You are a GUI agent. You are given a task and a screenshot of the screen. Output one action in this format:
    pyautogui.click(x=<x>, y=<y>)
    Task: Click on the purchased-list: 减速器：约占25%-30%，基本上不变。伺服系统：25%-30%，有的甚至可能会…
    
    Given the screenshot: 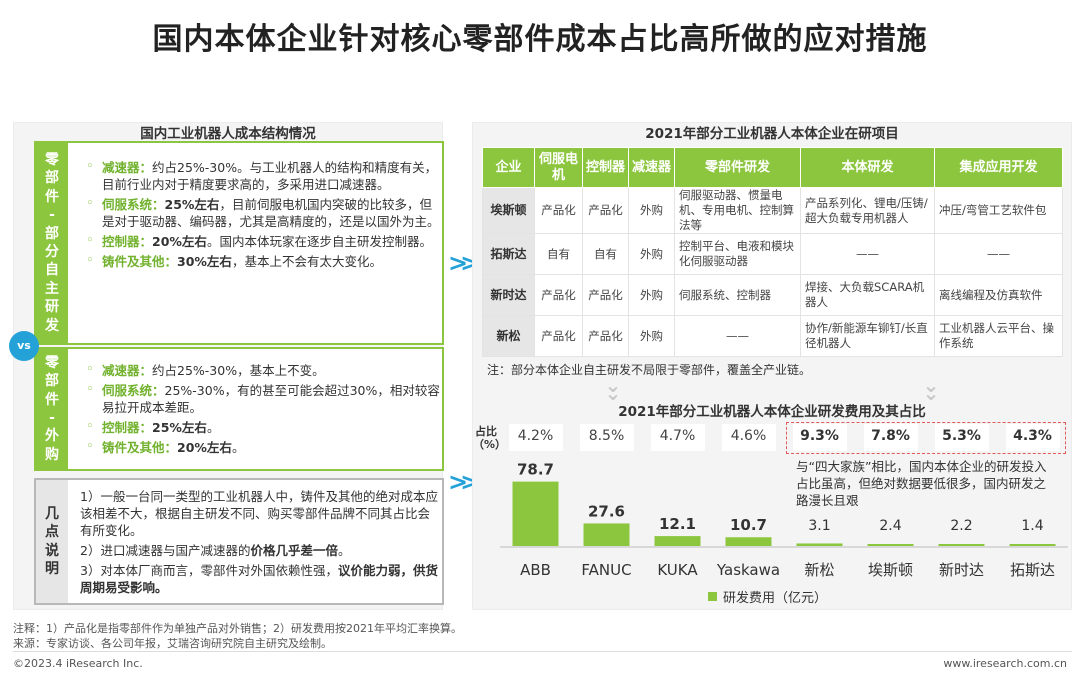 What is the action you would take?
    pyautogui.click(x=262, y=410)
    